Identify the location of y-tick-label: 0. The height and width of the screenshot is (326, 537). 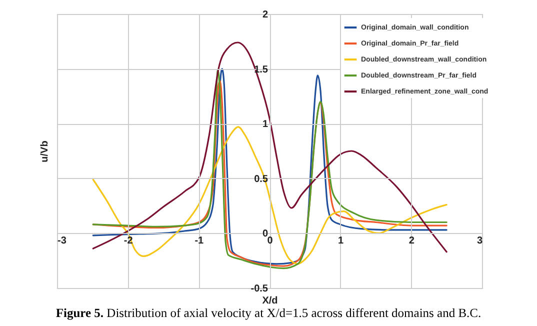
(265, 234).